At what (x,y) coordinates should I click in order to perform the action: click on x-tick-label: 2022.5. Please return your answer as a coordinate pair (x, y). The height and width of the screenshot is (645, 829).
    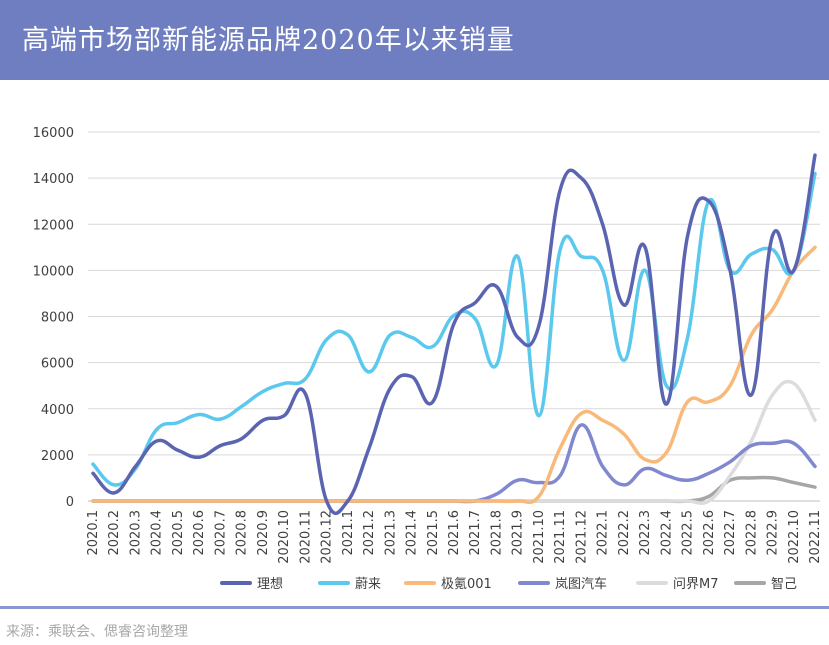
    Looking at the image, I should click on (688, 533).